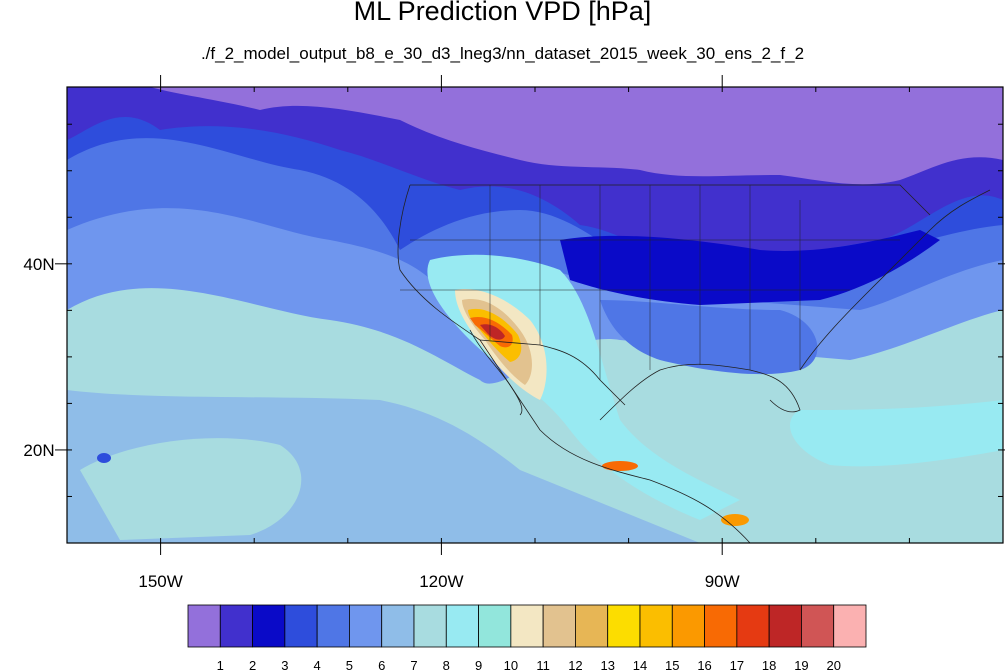 This screenshot has height=672, width=1005. I want to click on lon-tick-label: 90W, so click(722, 581).